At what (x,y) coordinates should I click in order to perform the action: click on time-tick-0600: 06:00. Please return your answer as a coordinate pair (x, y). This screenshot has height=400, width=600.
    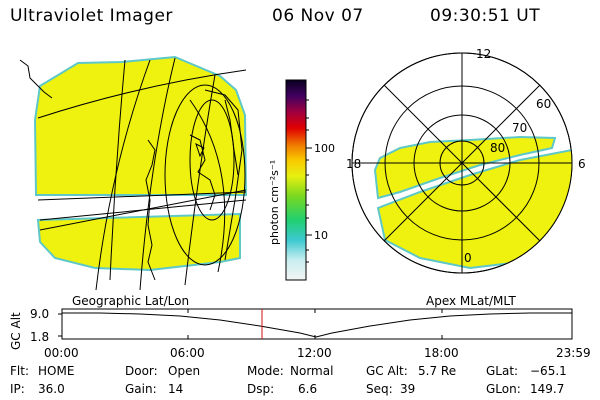
    Looking at the image, I should click on (187, 353).